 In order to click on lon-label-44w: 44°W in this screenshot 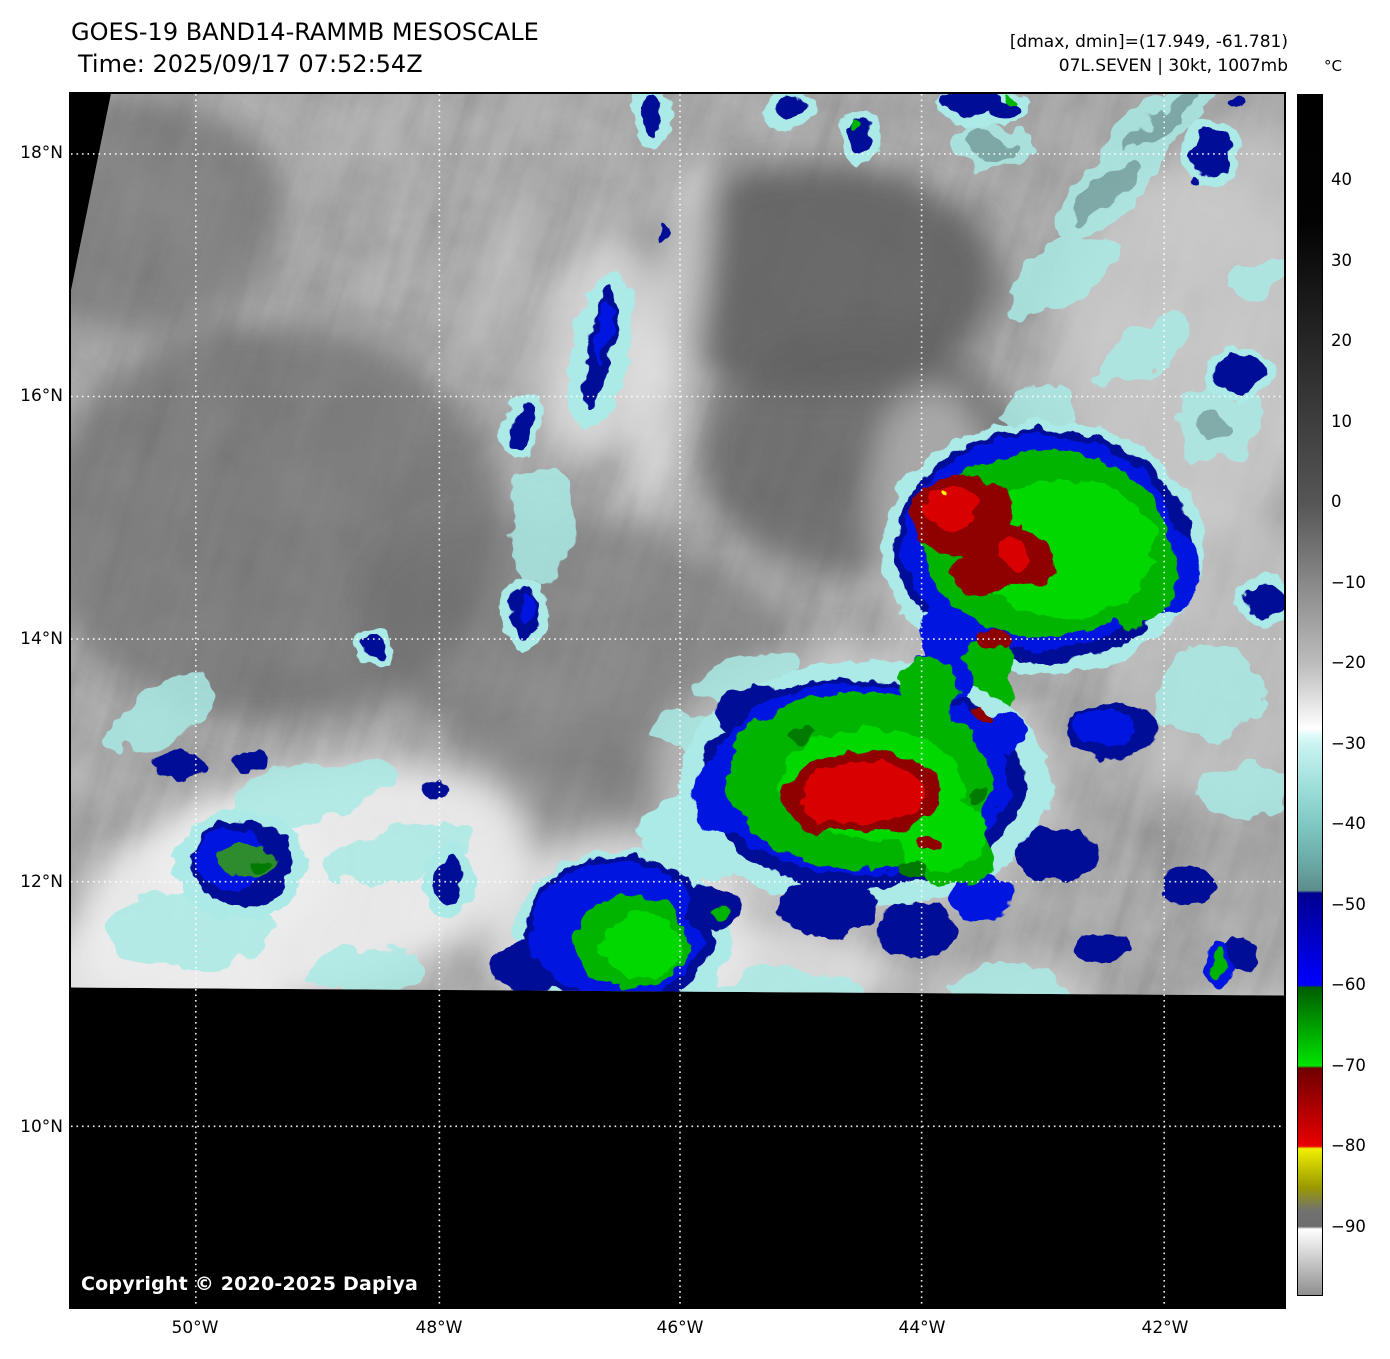, I will do `click(922, 1328)`.